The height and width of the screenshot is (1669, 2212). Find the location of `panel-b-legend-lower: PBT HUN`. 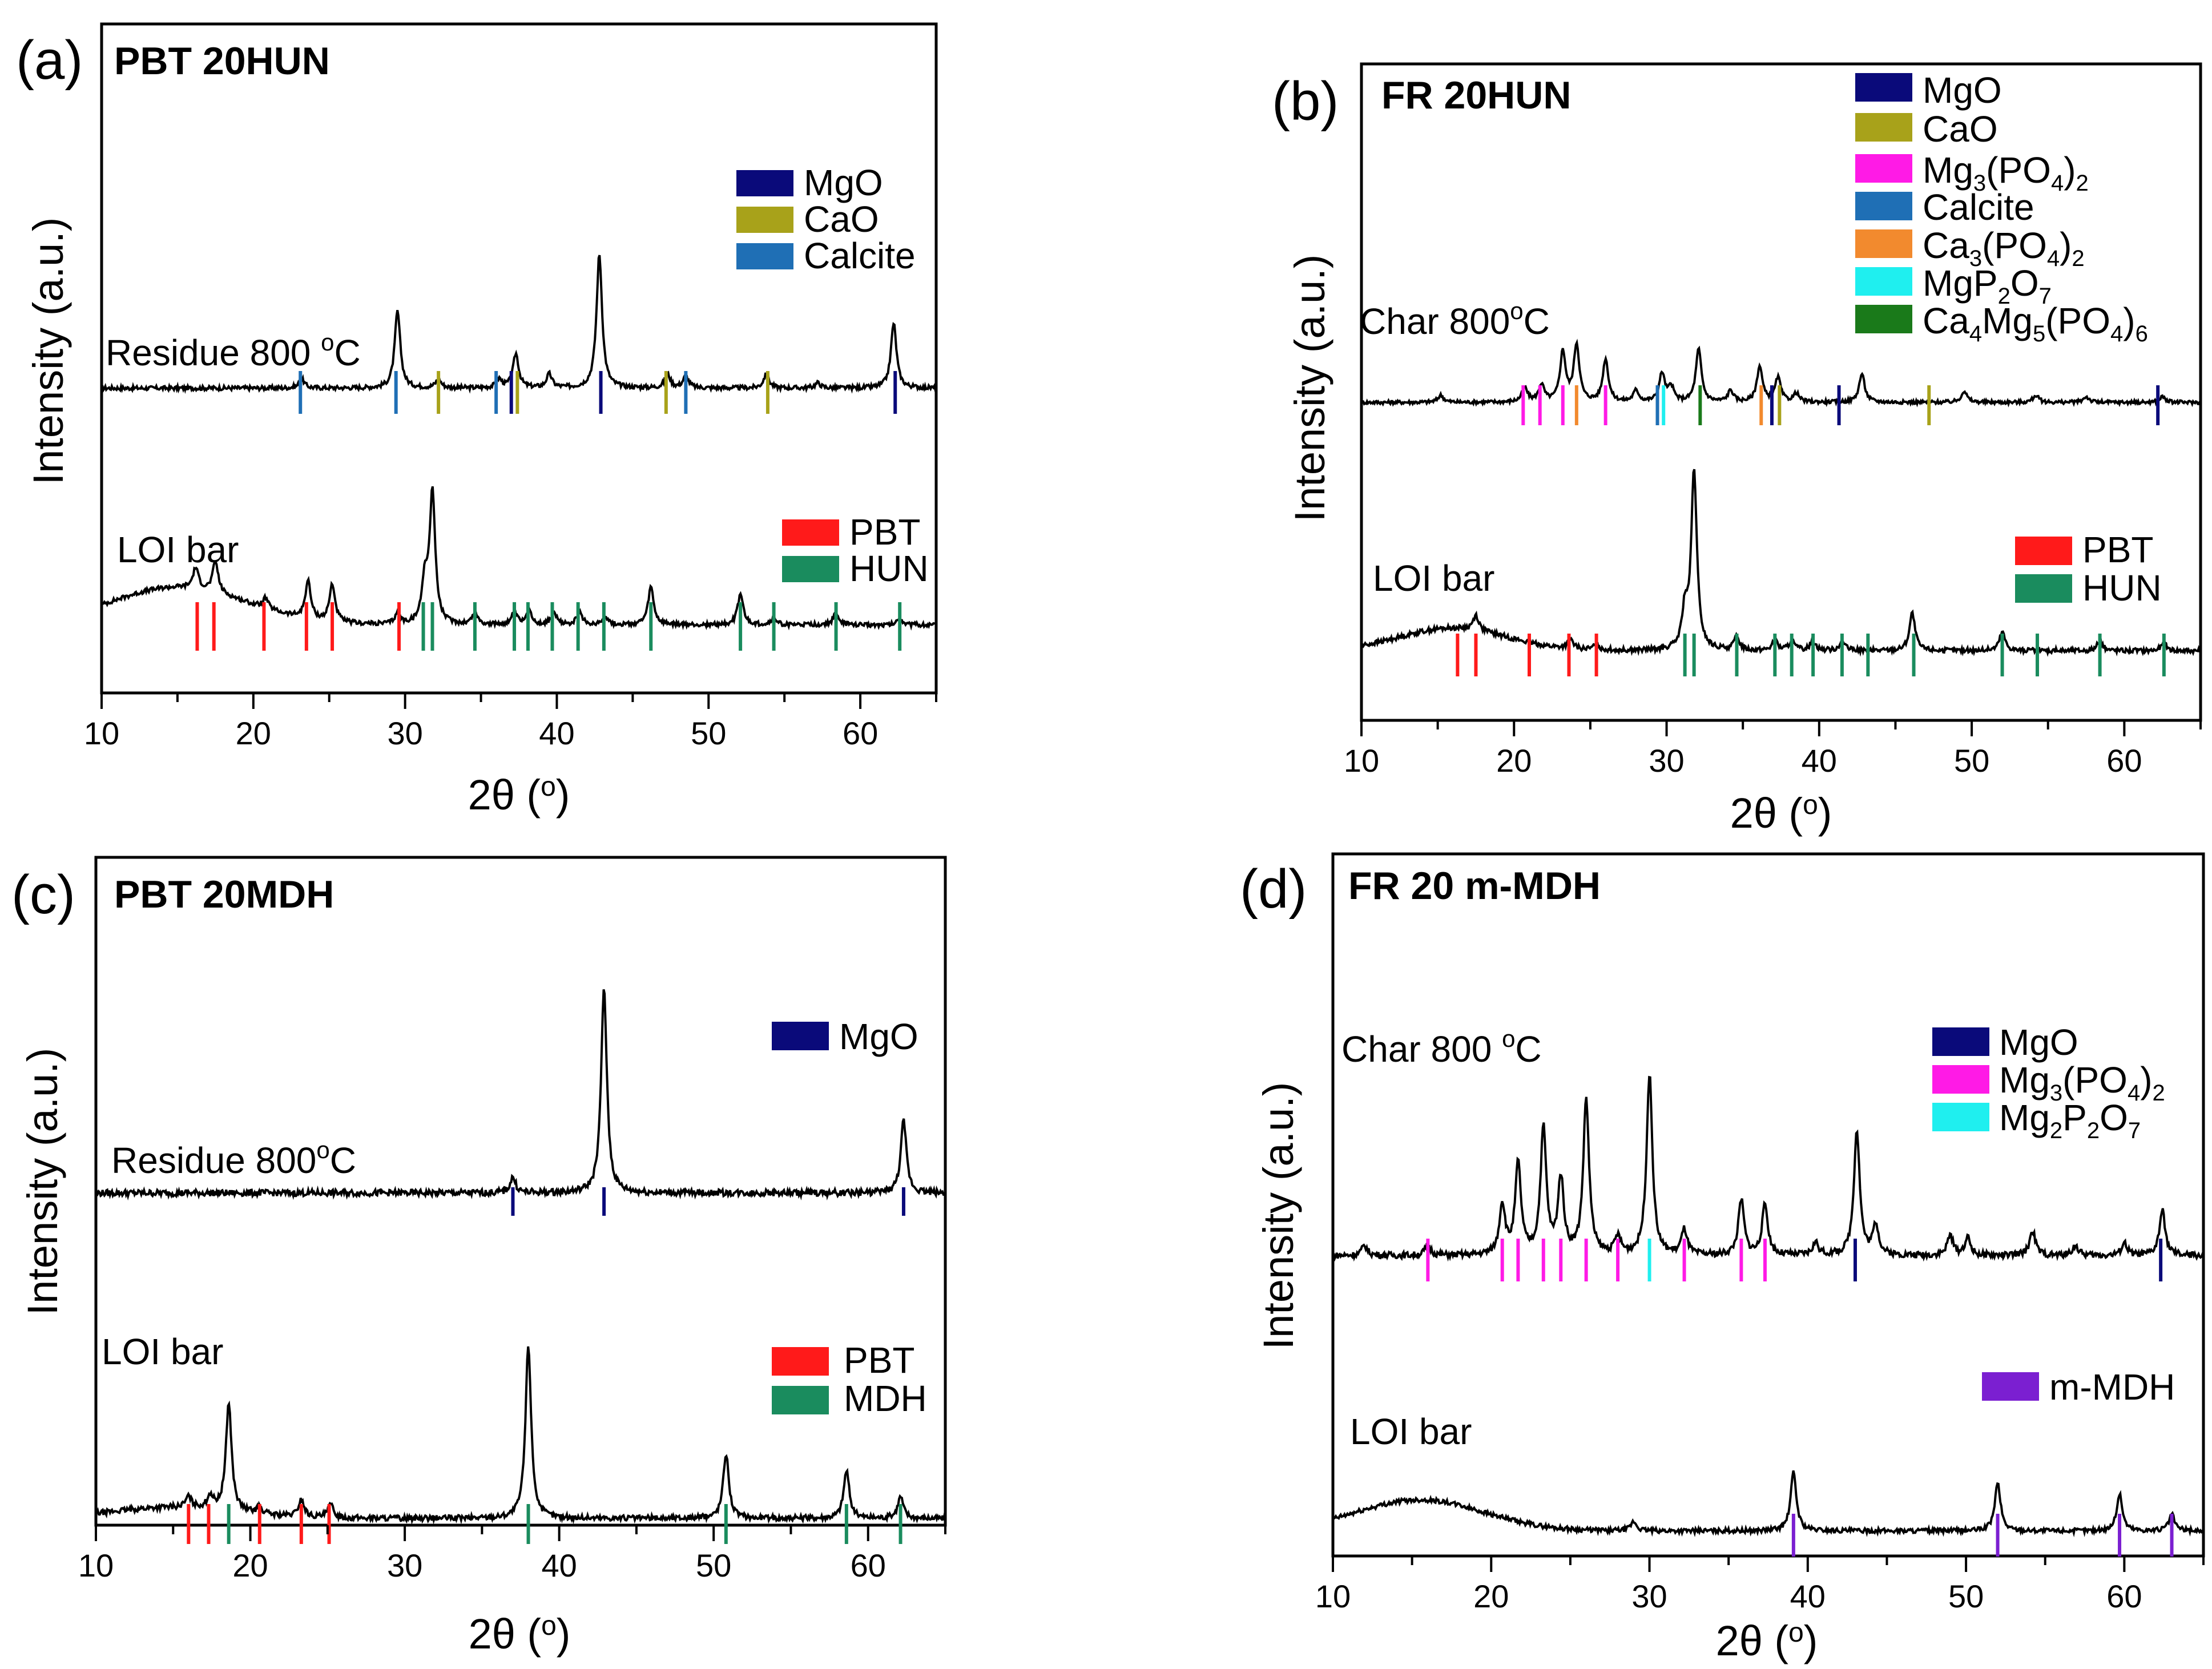

panel-b-legend-lower: PBT HUN is located at coordinates (2088, 568).